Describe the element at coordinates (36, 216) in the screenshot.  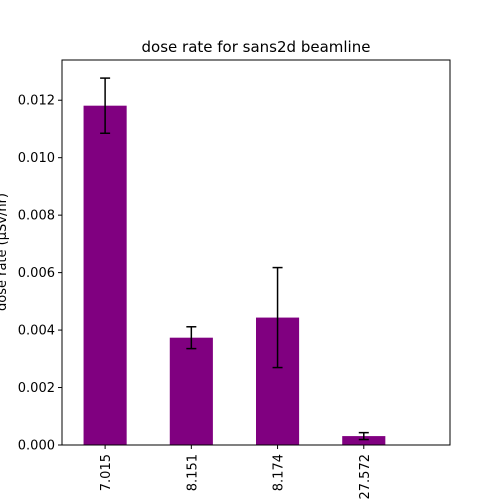
I see `y-tick-label-4: 0.008` at that location.